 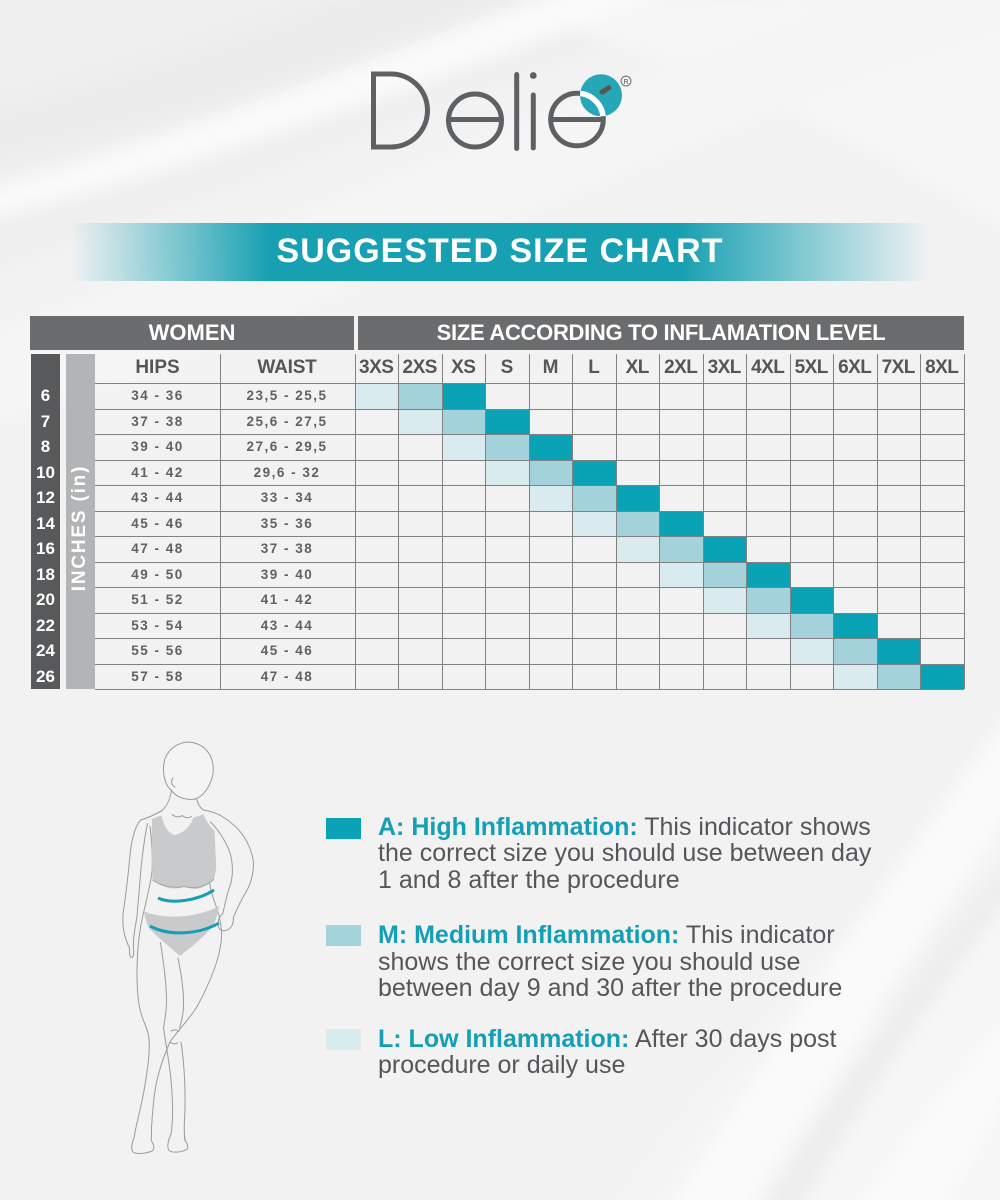 I want to click on svg-text: R, so click(x=625, y=82).